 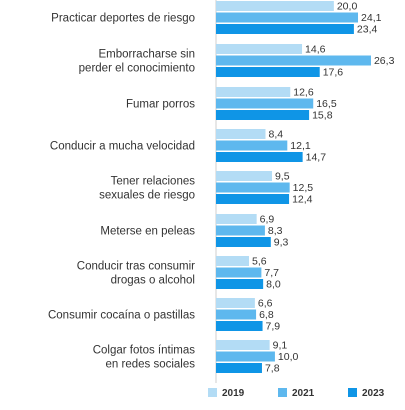 What do you see at coordinates (121, 316) in the screenshot?
I see `category-label: Consumir cocaína o pastillas` at bounding box center [121, 316].